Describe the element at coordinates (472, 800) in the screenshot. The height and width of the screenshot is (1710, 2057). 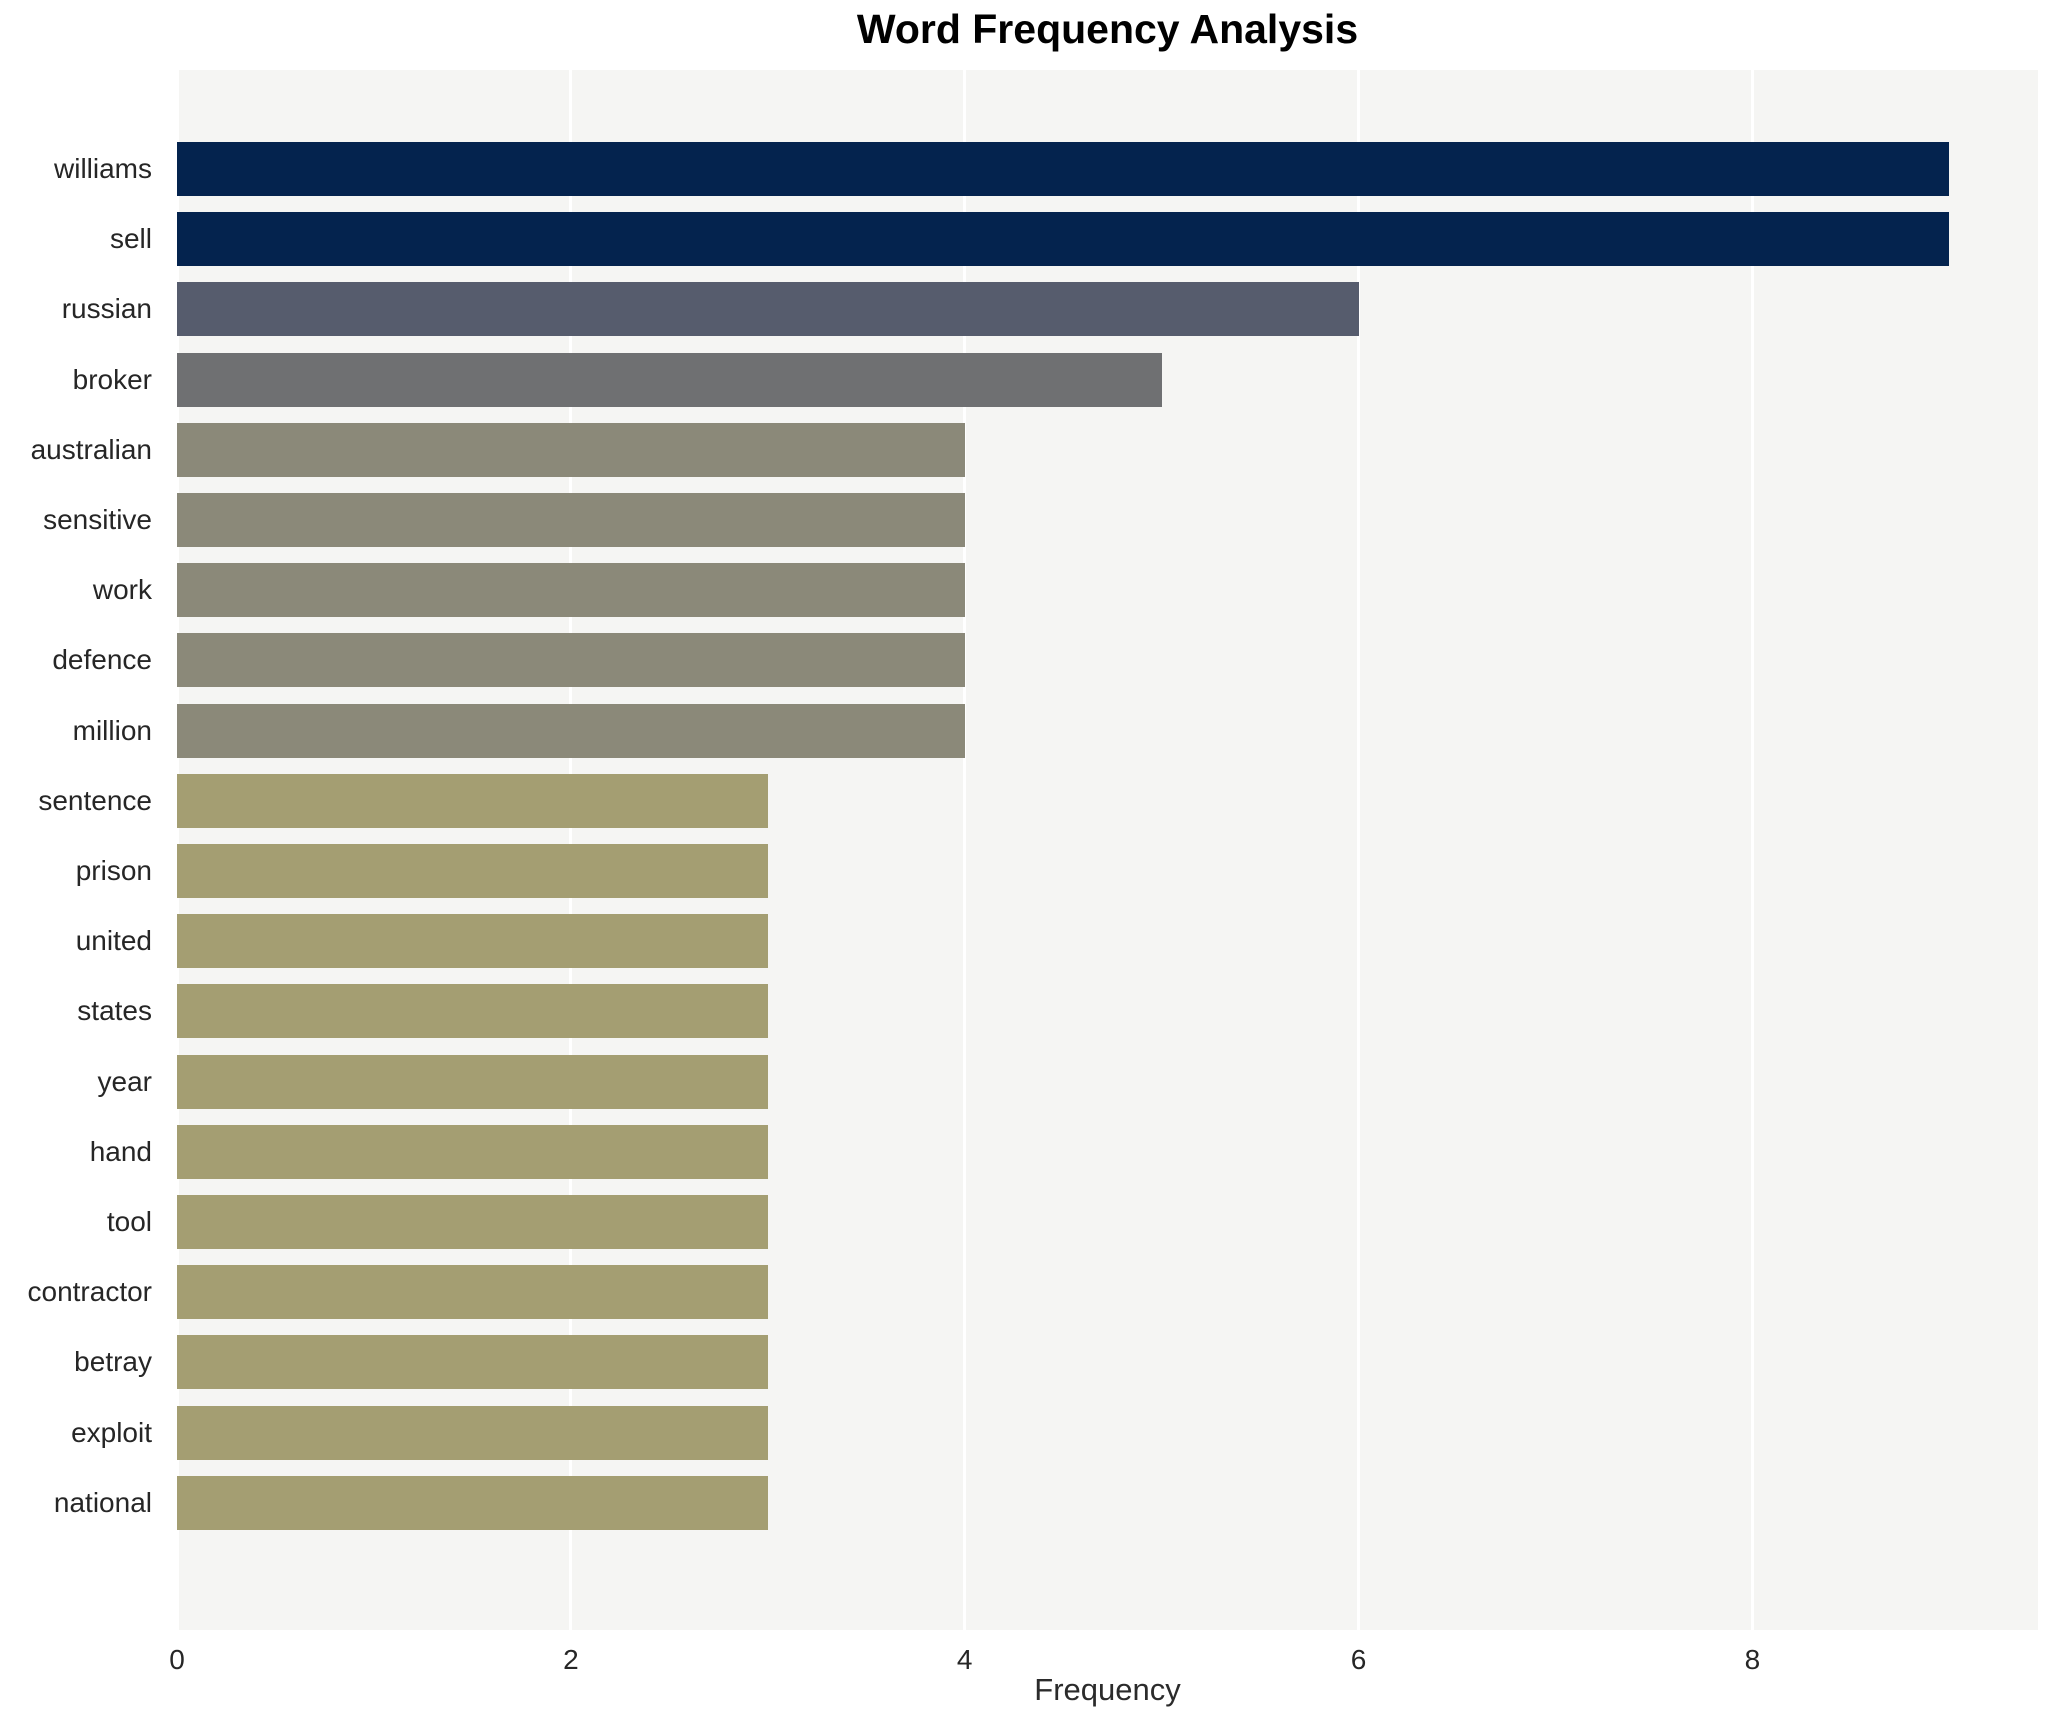
I see `bar-sentence` at that location.